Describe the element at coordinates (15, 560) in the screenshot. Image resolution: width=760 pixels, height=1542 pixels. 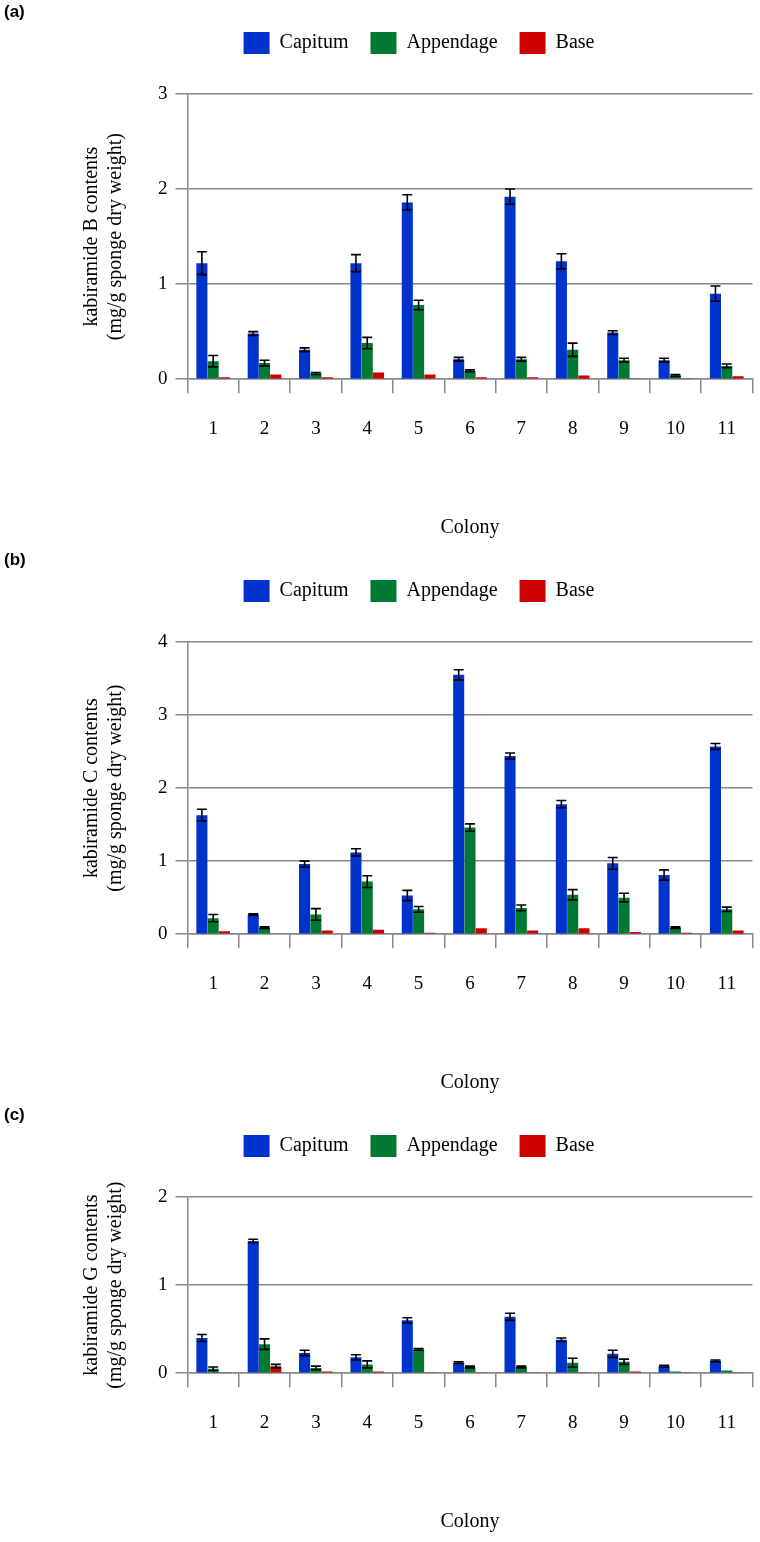
I see `text: (b)` at that location.